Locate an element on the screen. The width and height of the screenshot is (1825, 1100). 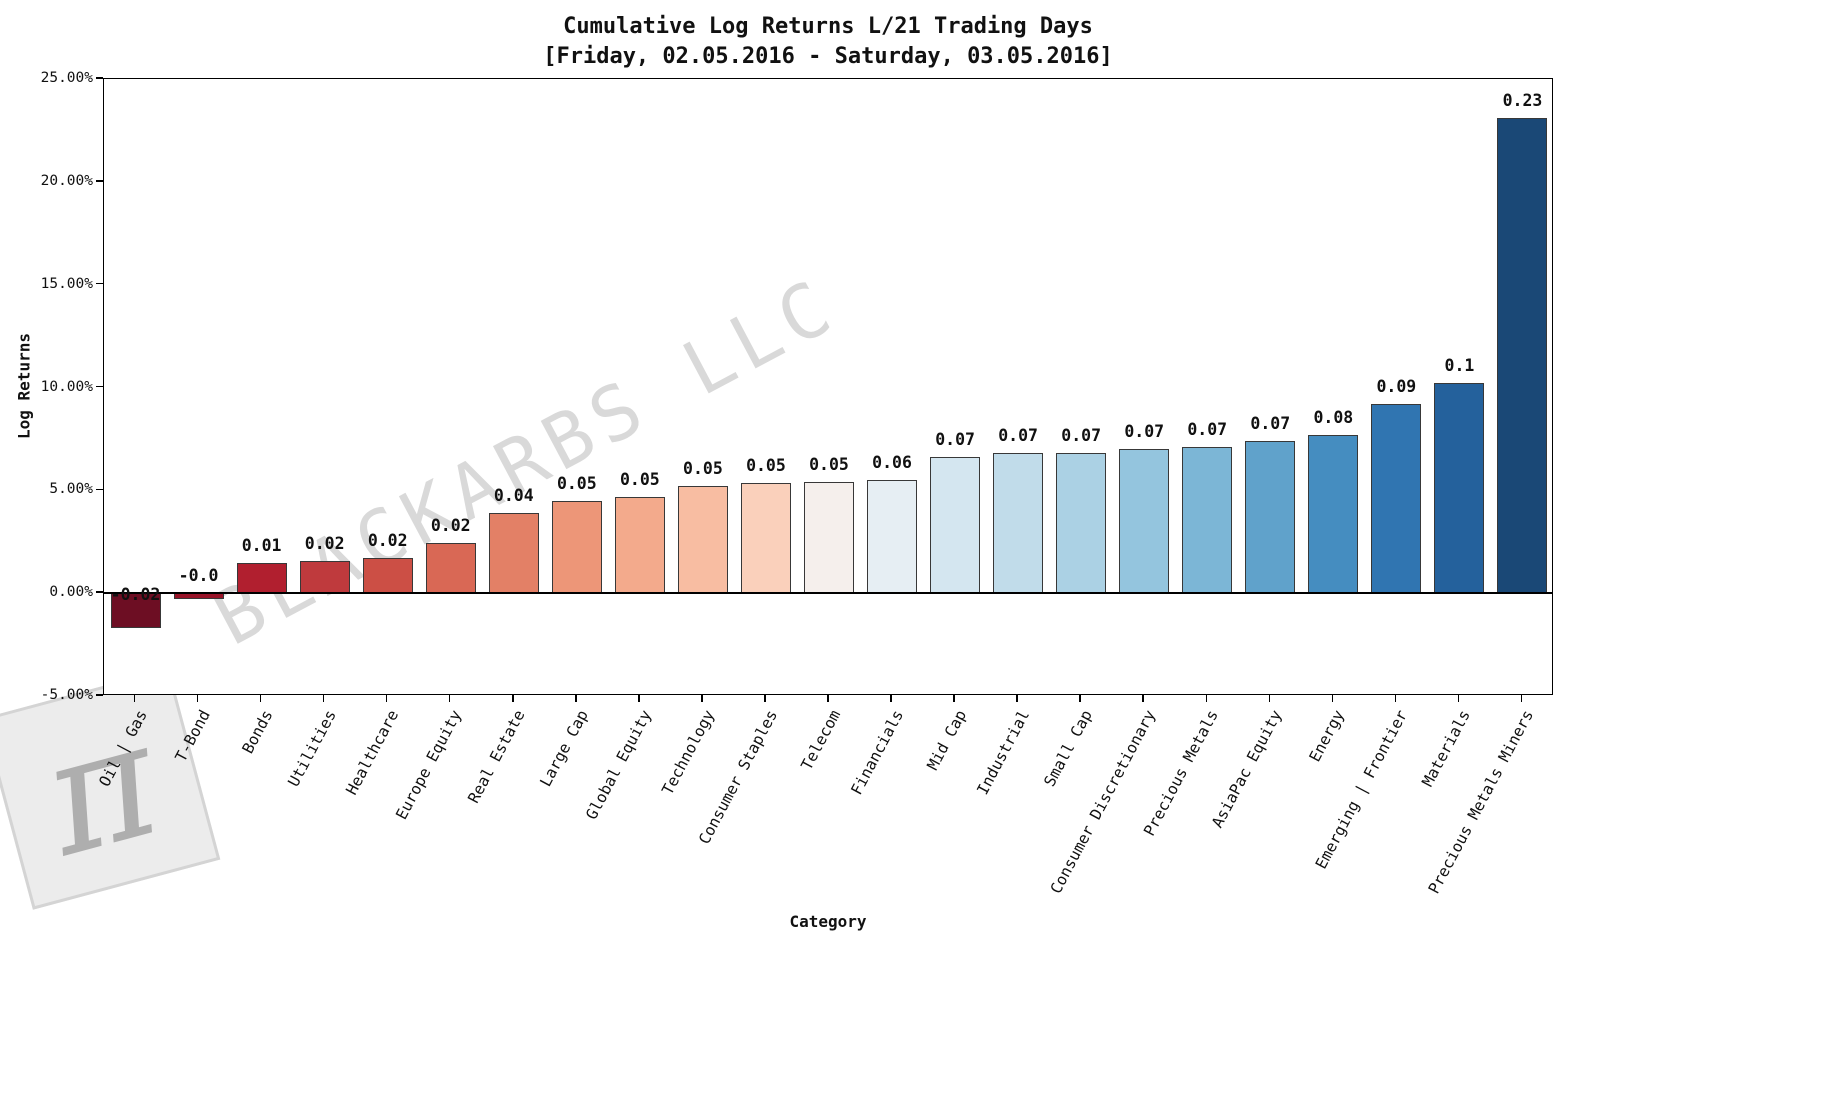
x-tick-label-text: Telecom is located at coordinates (820, 740).